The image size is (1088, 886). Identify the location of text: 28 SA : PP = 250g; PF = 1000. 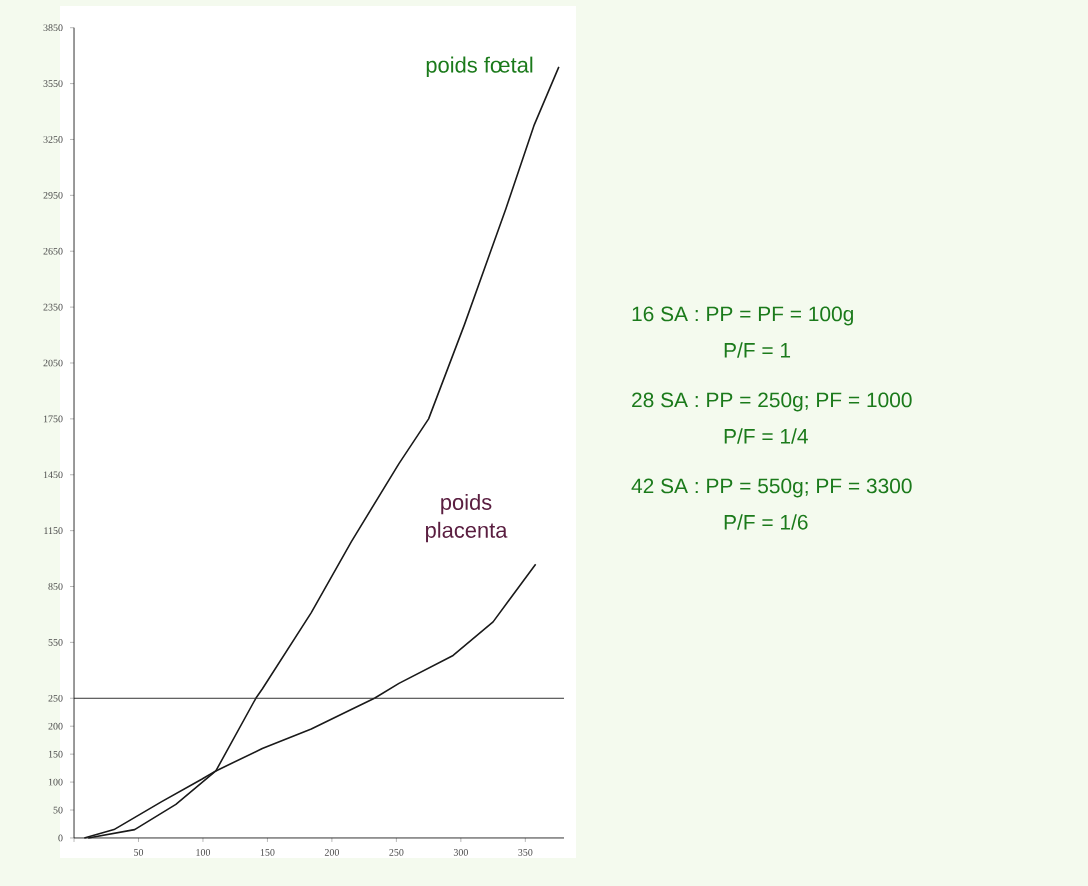
(772, 402).